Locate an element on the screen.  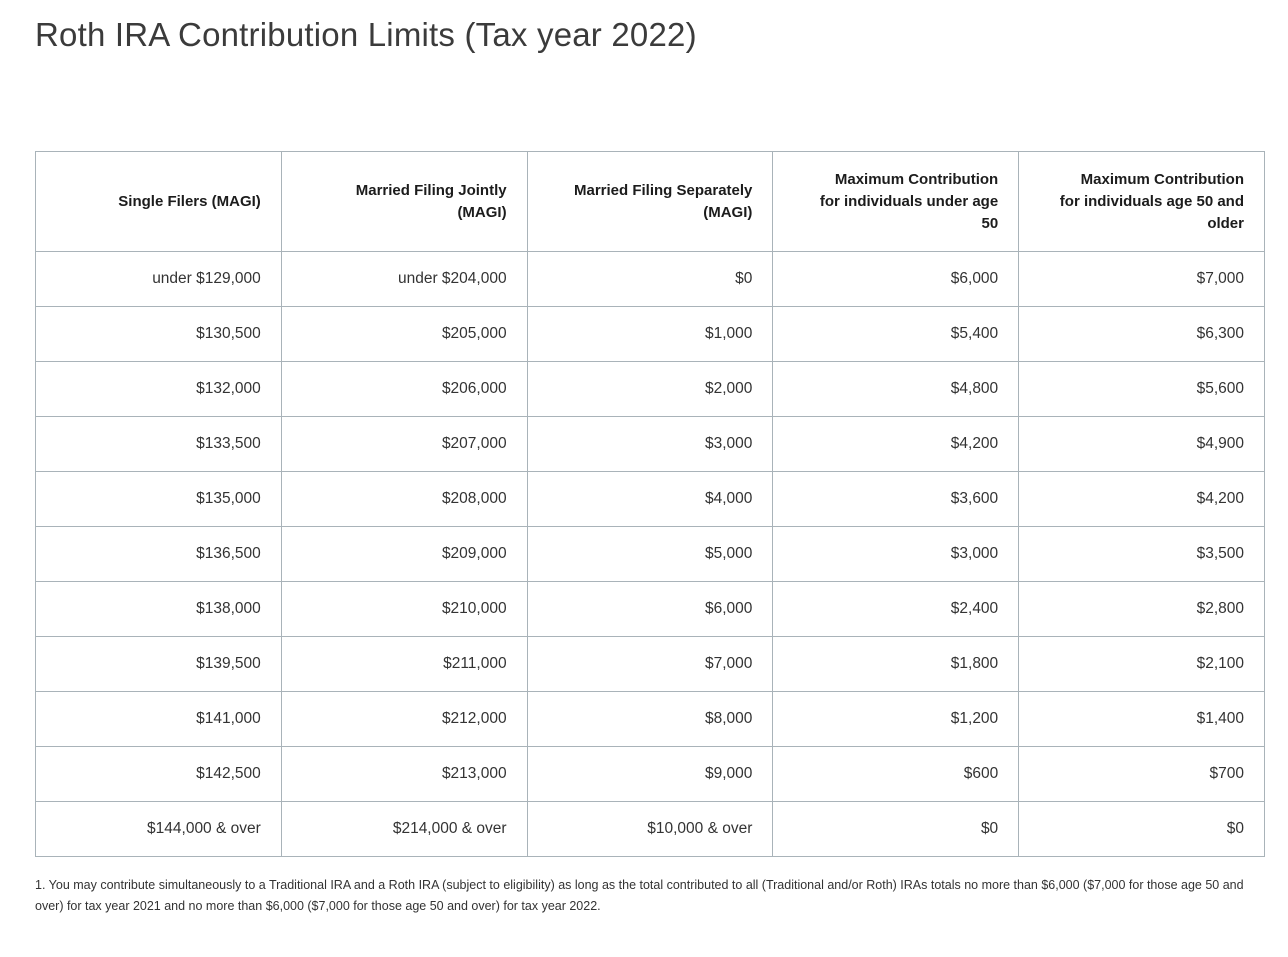
data-cell: $144,000 & over is located at coordinates (158, 829).